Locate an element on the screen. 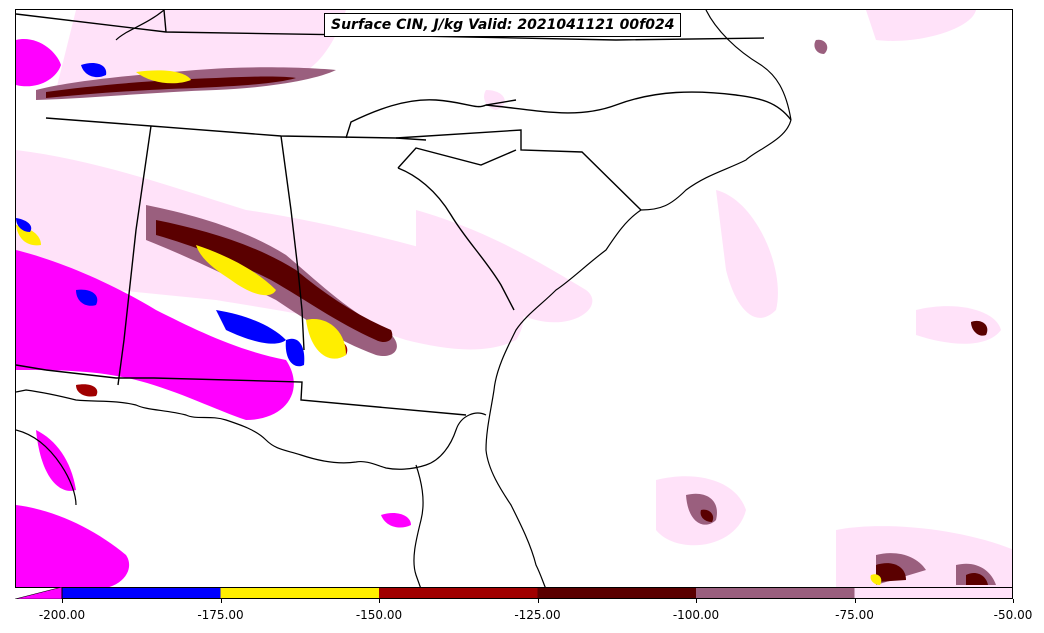 The height and width of the screenshot is (633, 1044). colorbar-tick-label: -75.00 is located at coordinates (854, 615).